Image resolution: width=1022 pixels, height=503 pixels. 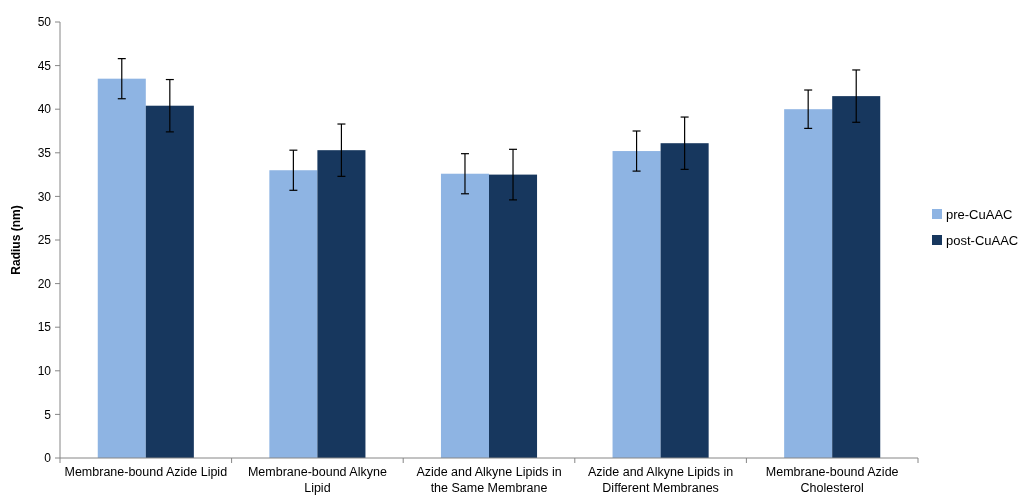 I want to click on y-tick-label: 15, so click(x=44, y=327).